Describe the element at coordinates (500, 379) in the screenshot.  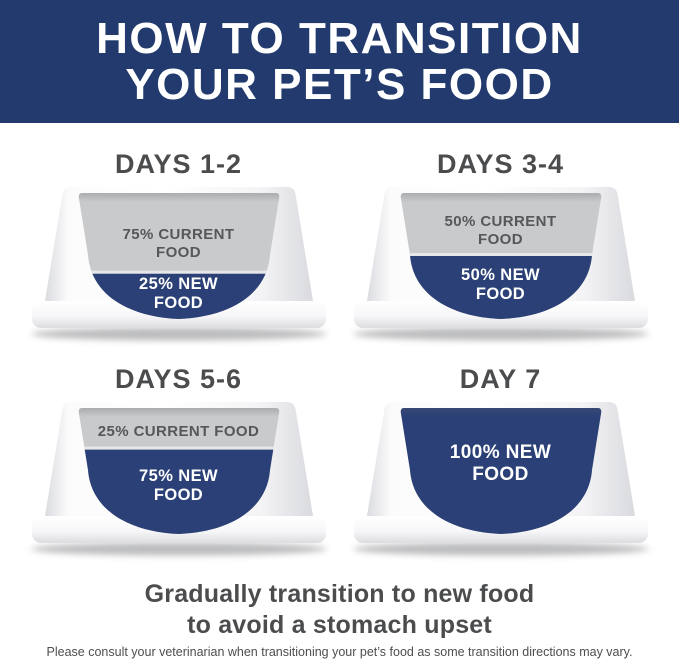
I see `step-title: DAY 7` at that location.